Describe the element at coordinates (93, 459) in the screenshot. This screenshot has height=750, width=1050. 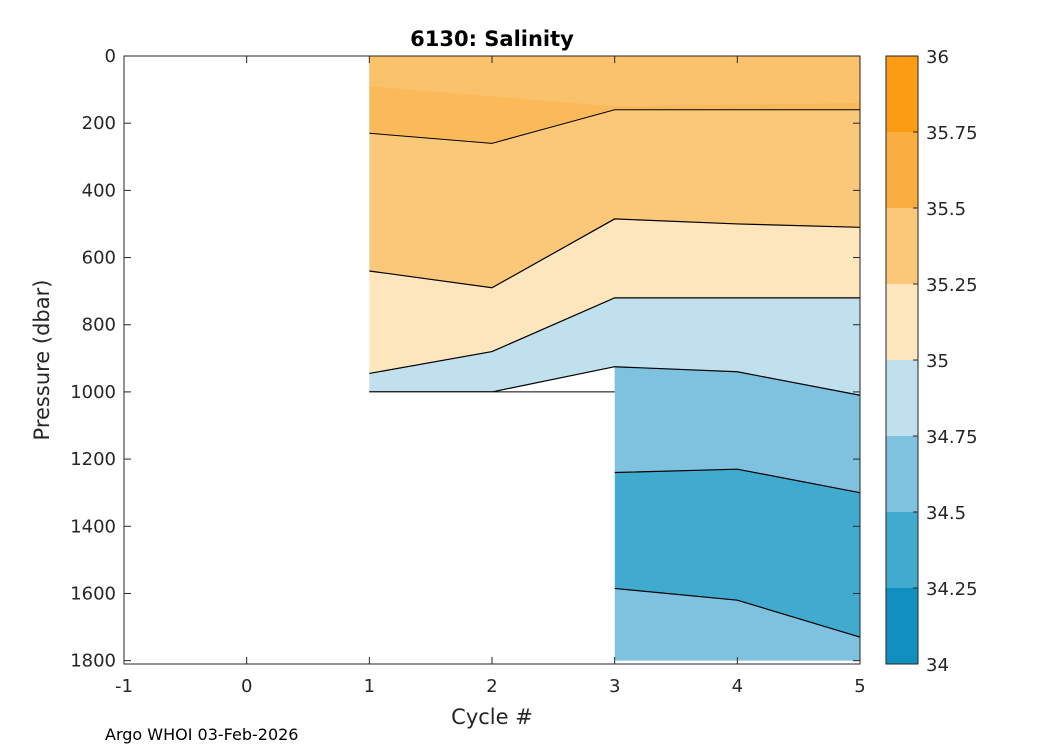
I see `y-tick-label: 1200` at that location.